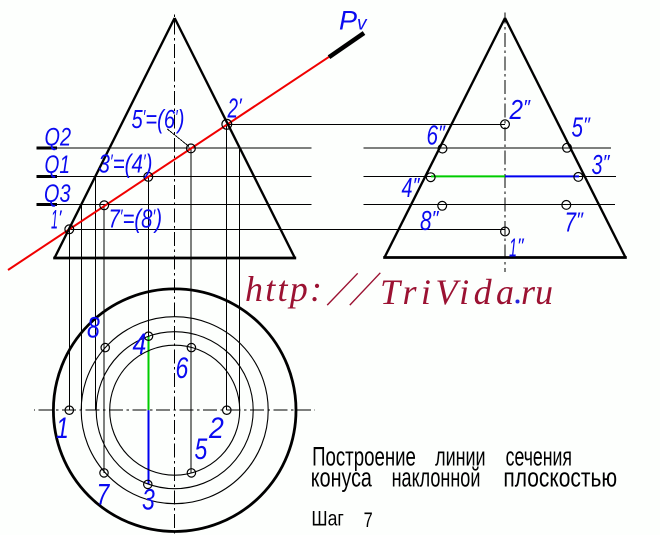 The image size is (660, 535). What do you see at coordinates (411, 187) in the screenshot?
I see `svg-text: 4″` at bounding box center [411, 187].